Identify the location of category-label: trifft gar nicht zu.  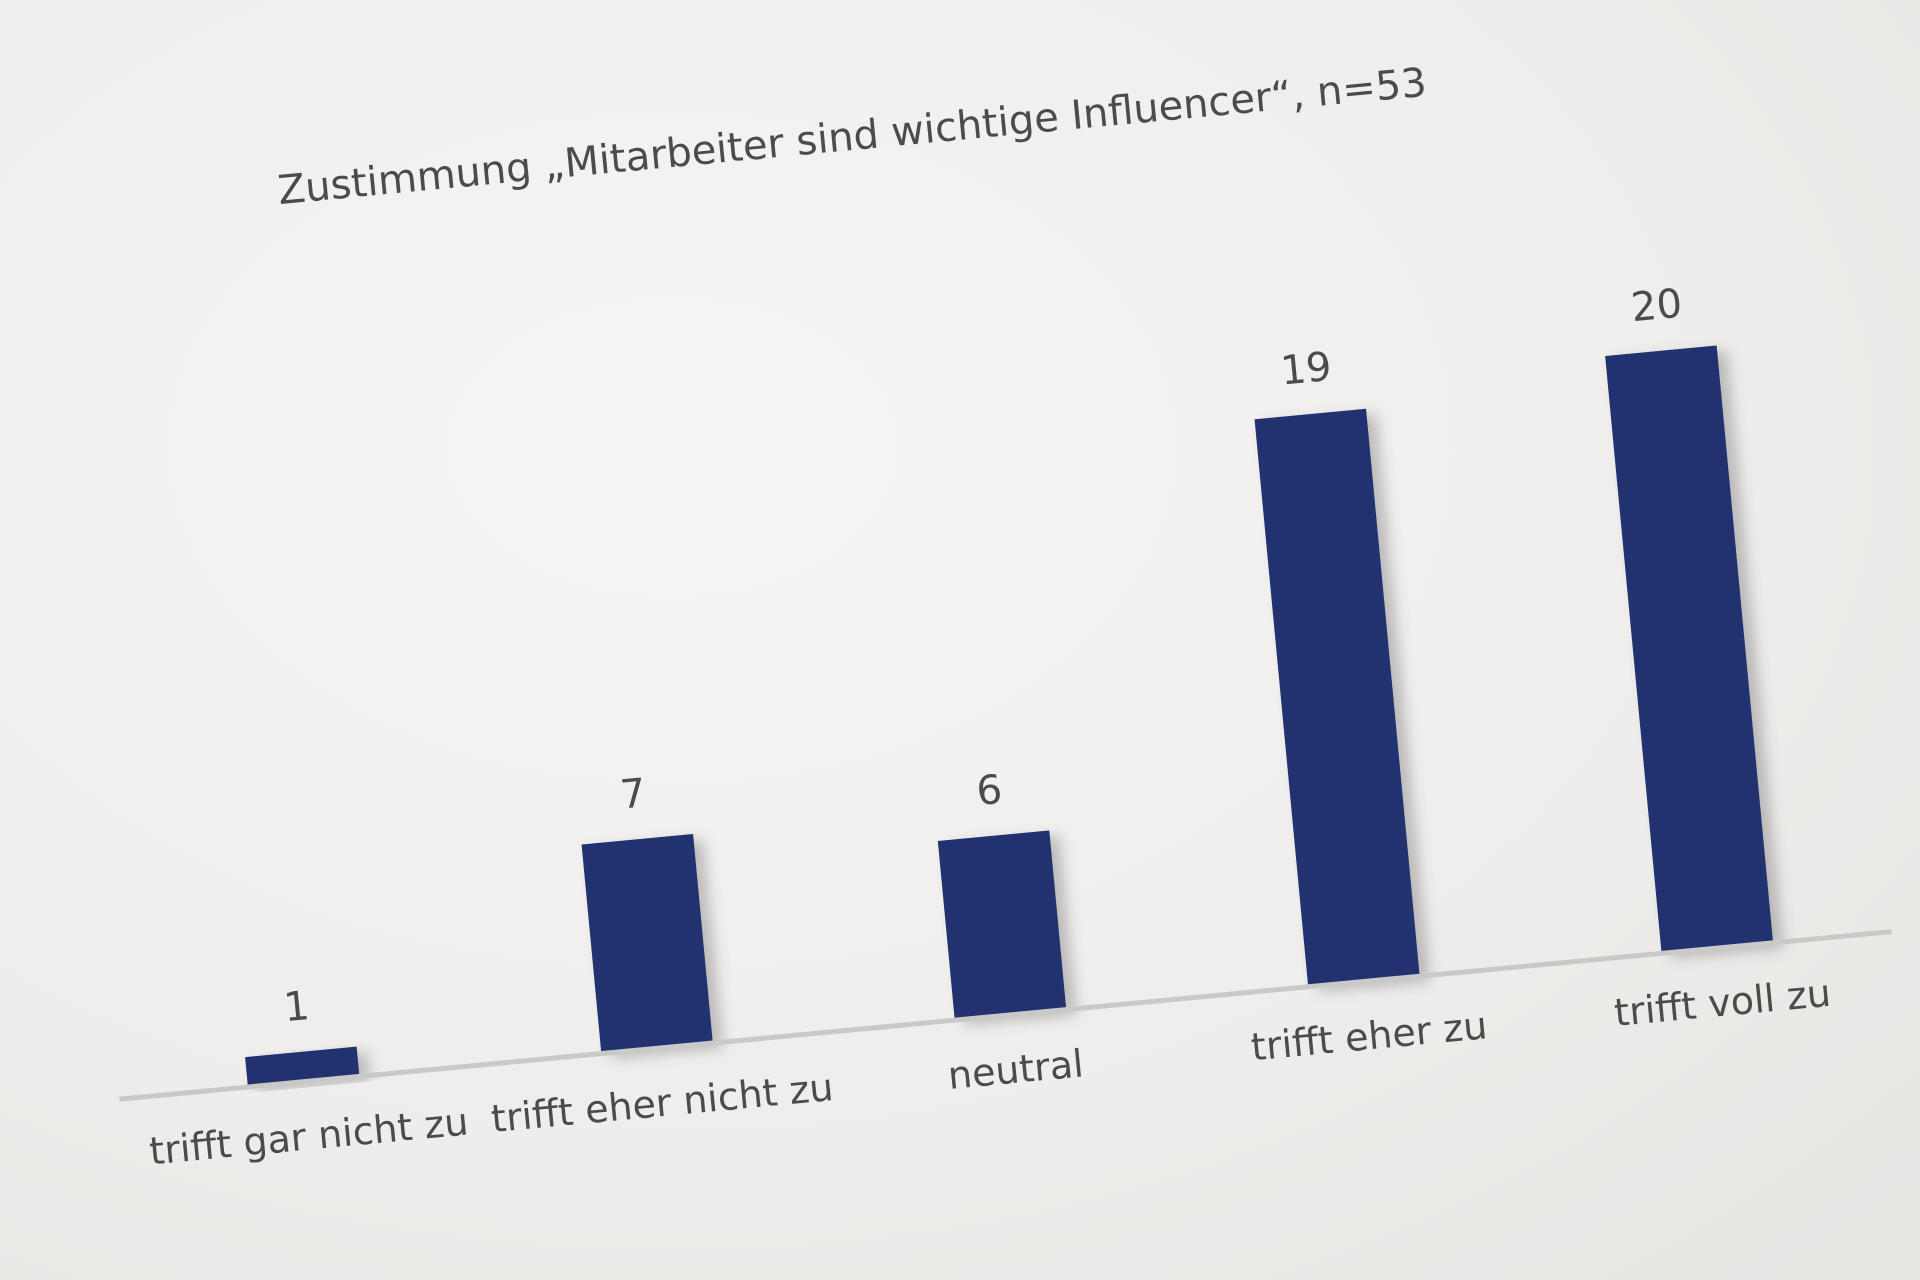
(308, 1137).